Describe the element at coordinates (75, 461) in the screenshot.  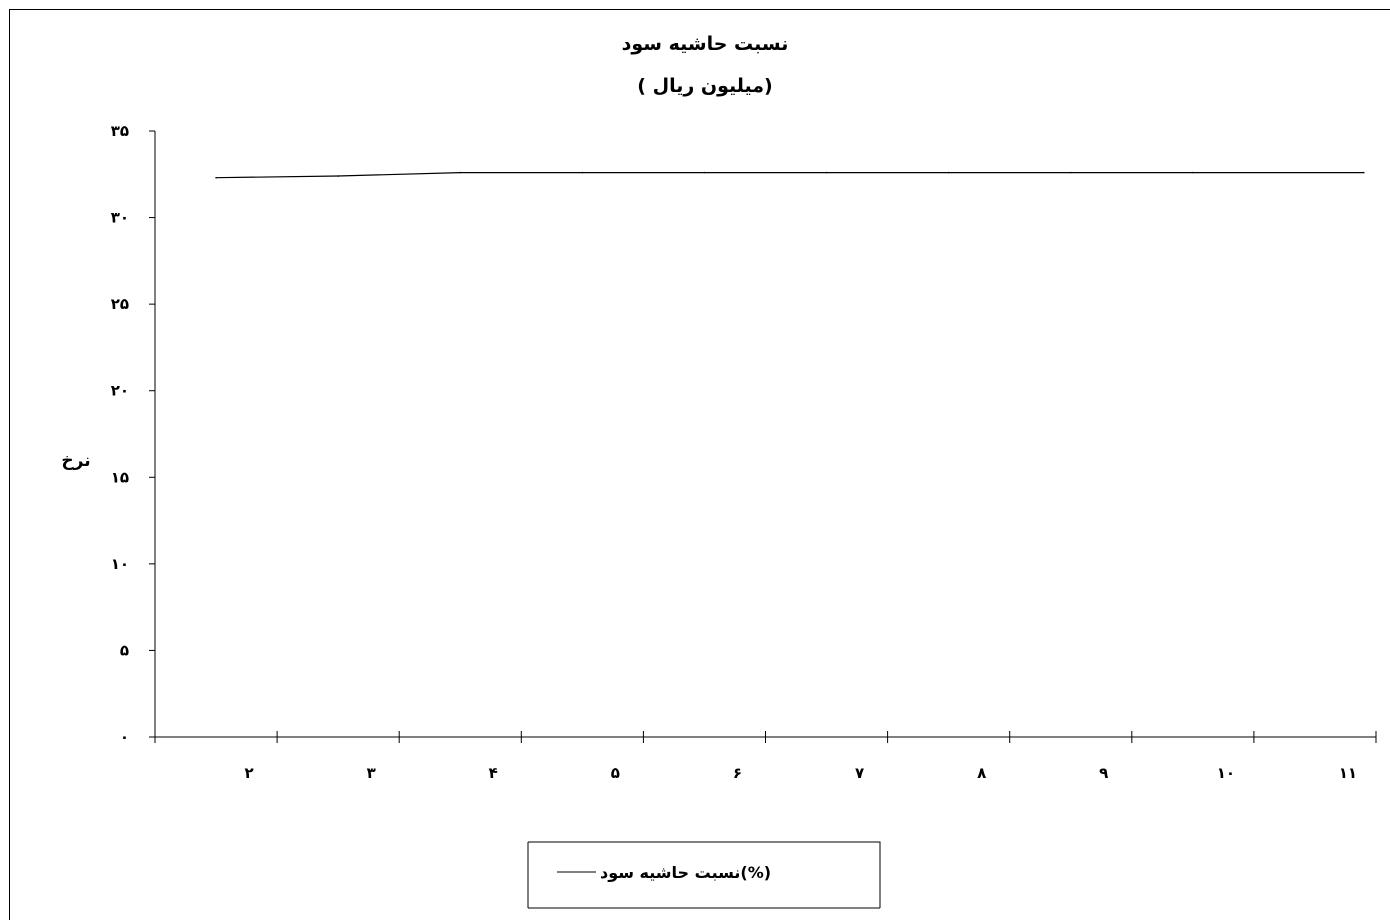
I see `y-axis-label: نرخ` at that location.